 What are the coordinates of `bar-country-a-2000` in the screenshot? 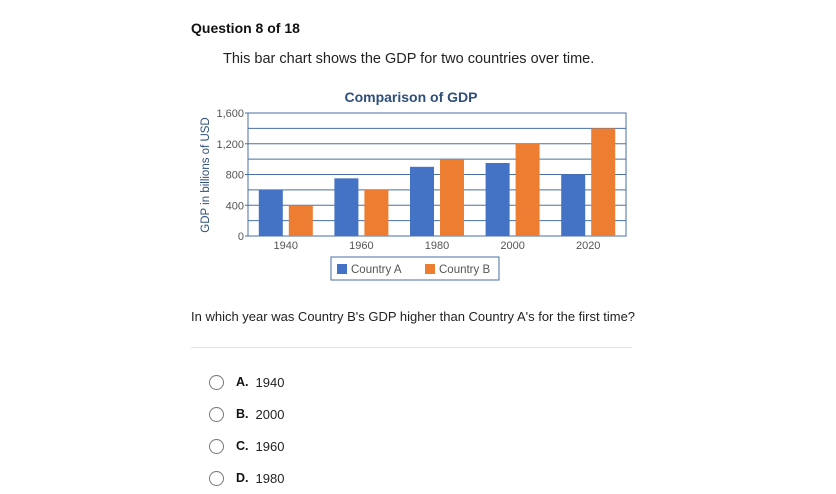 It's located at (497, 199).